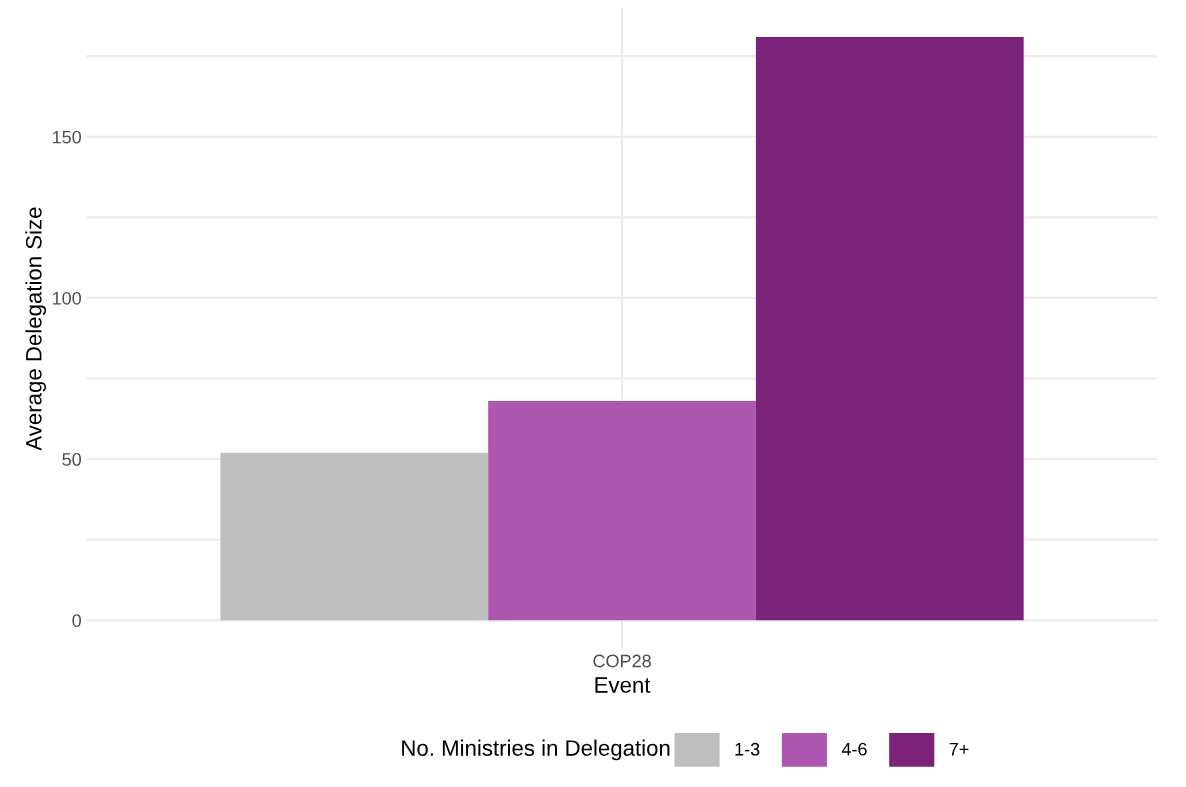  I want to click on legend-label: 7+, so click(959, 749).